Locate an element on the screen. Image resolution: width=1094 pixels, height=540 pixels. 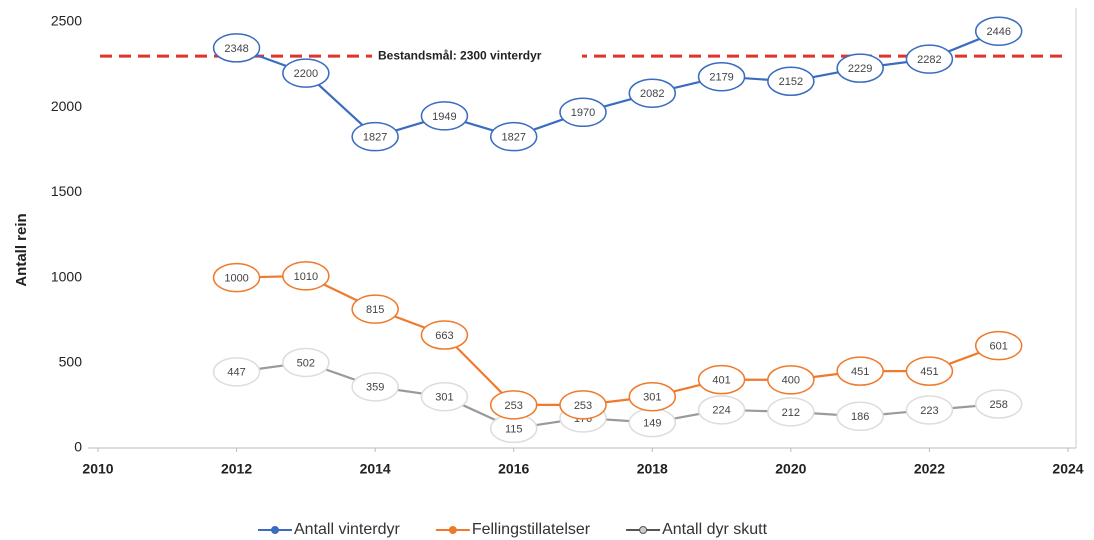
data-label: 2179 is located at coordinates (721, 78).